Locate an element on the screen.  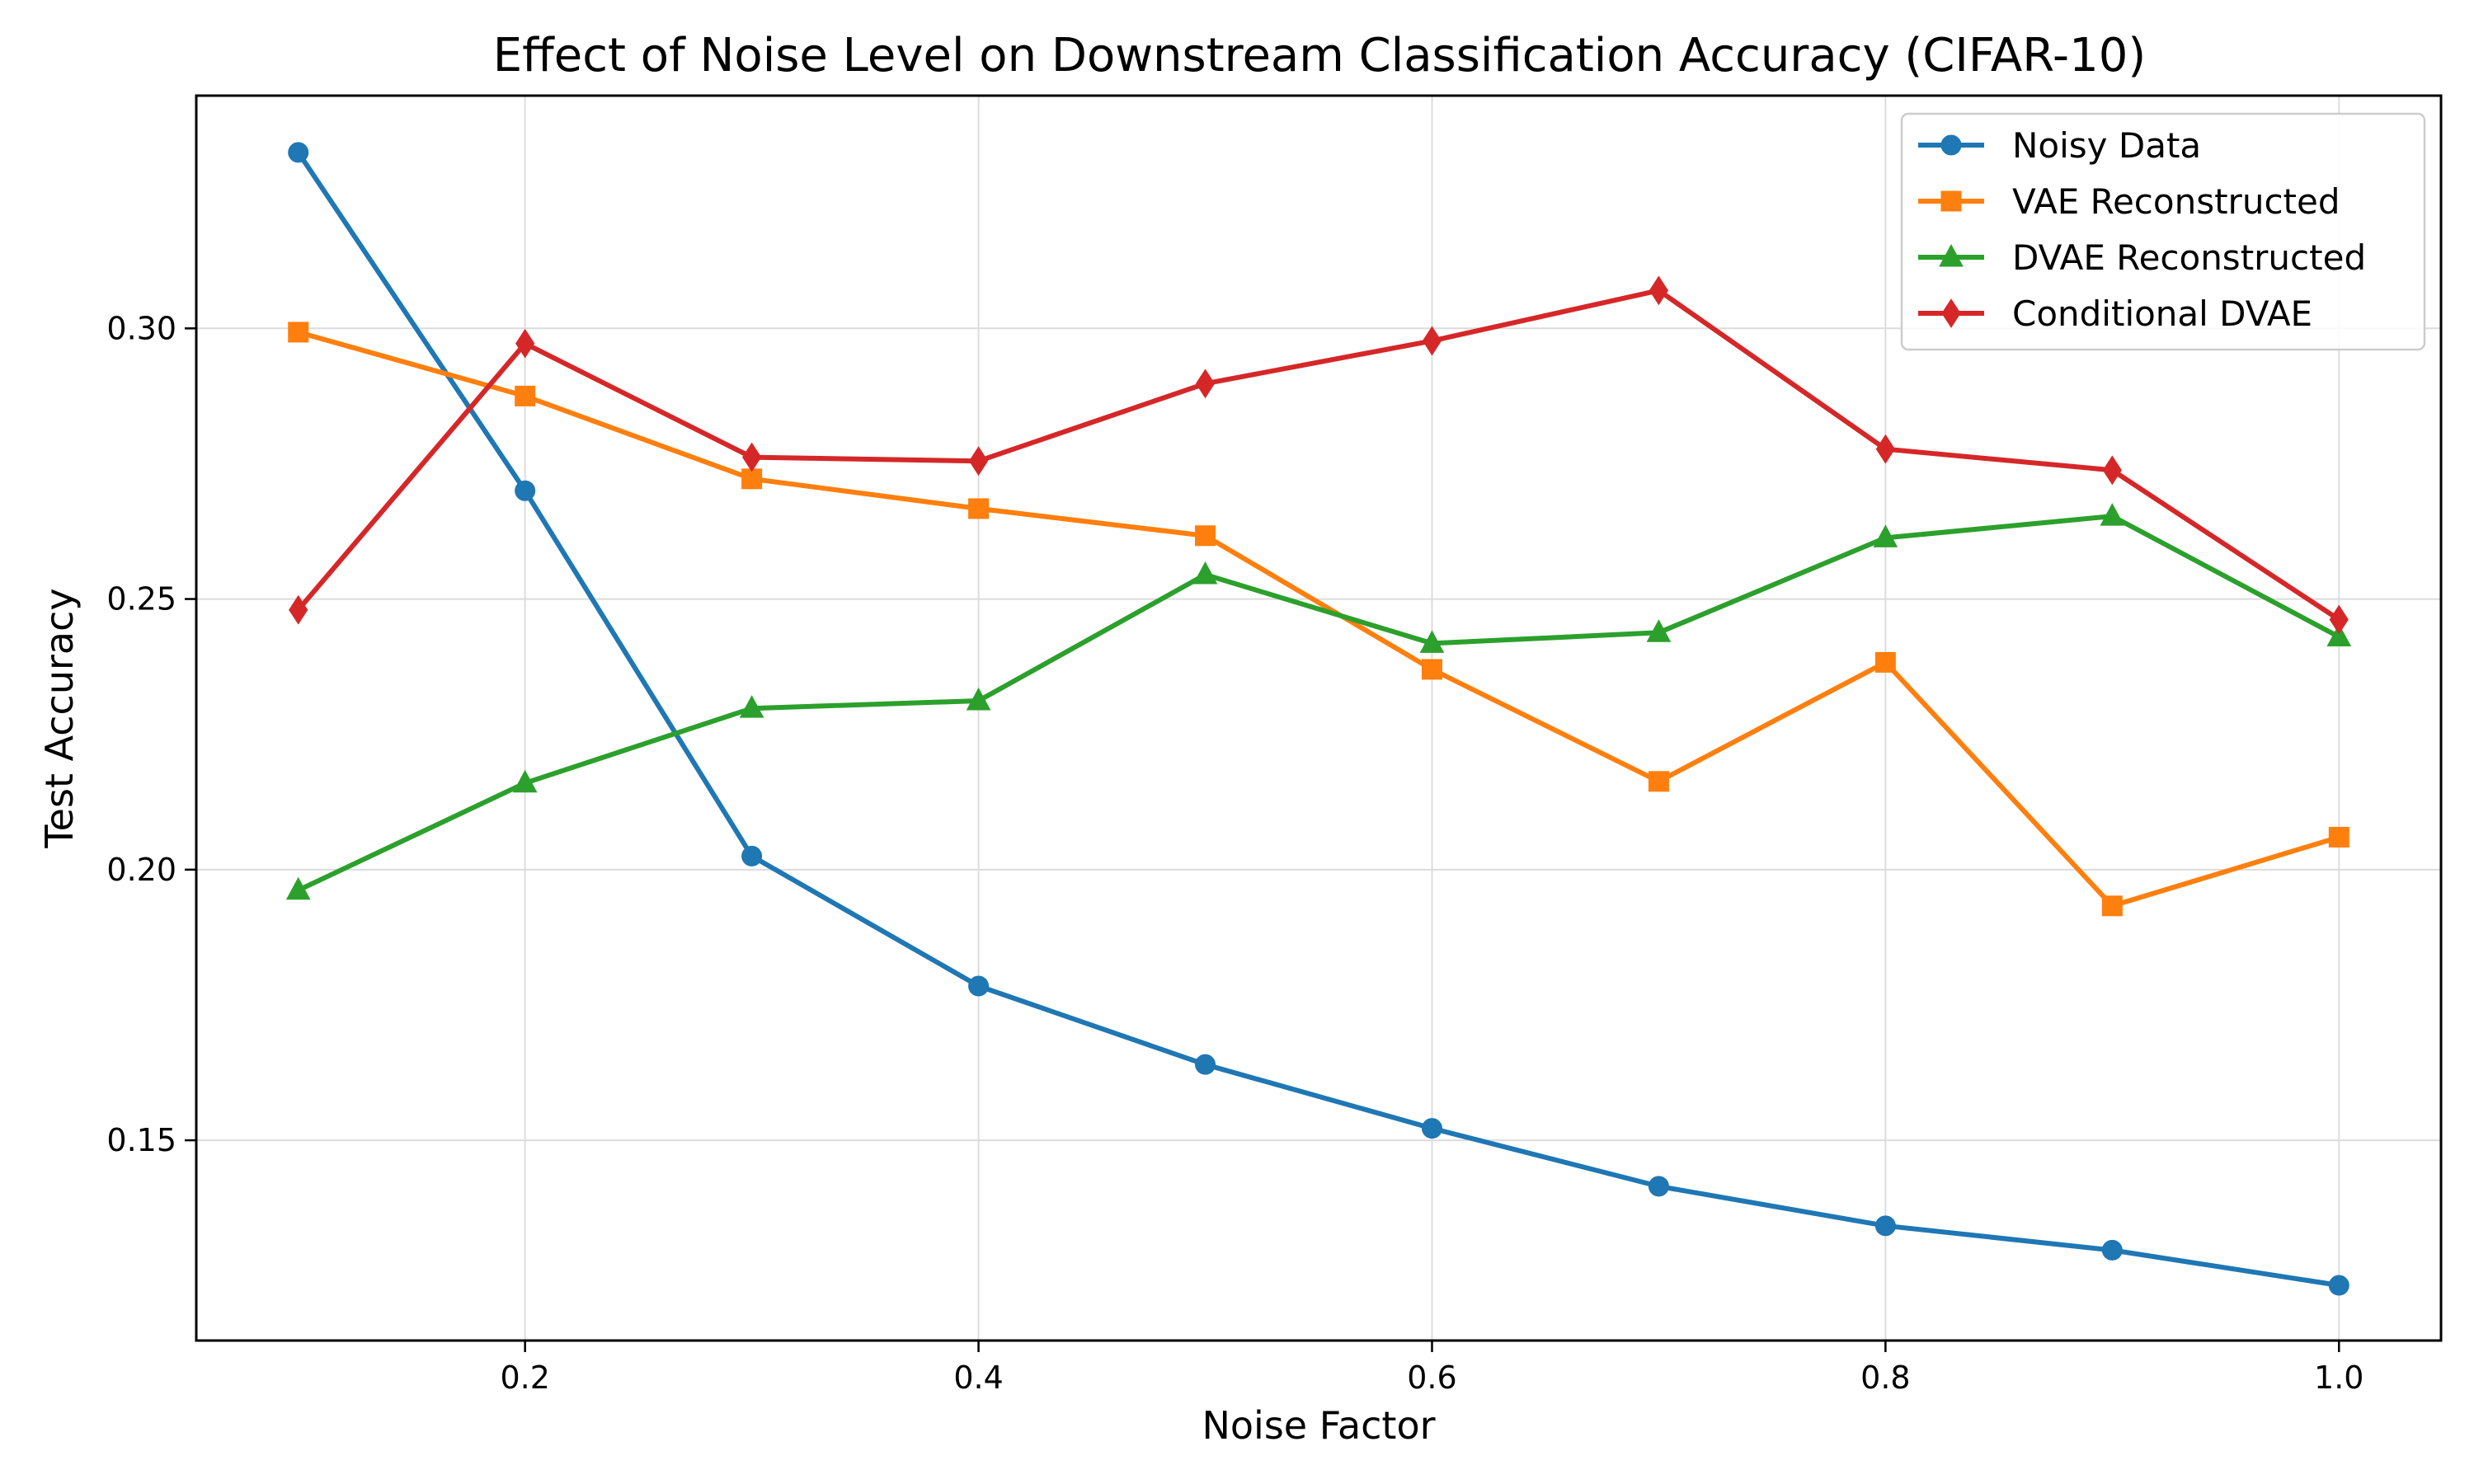
x-tick-label: 1.0 is located at coordinates (2338, 1378).